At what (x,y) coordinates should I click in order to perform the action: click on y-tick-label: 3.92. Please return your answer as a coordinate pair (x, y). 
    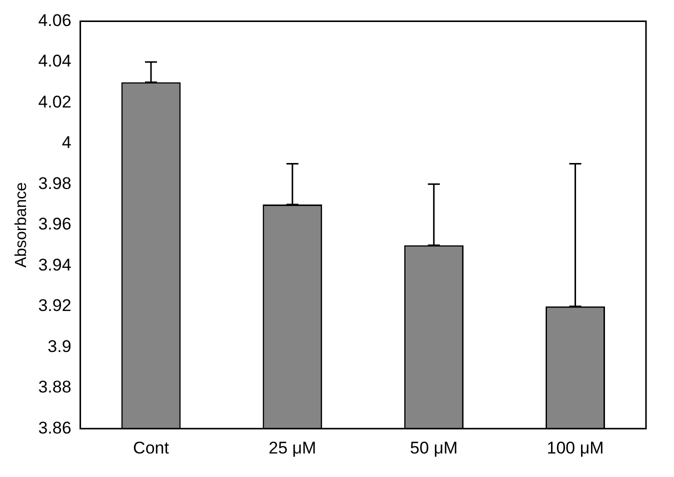
    Looking at the image, I should click on (55, 306).